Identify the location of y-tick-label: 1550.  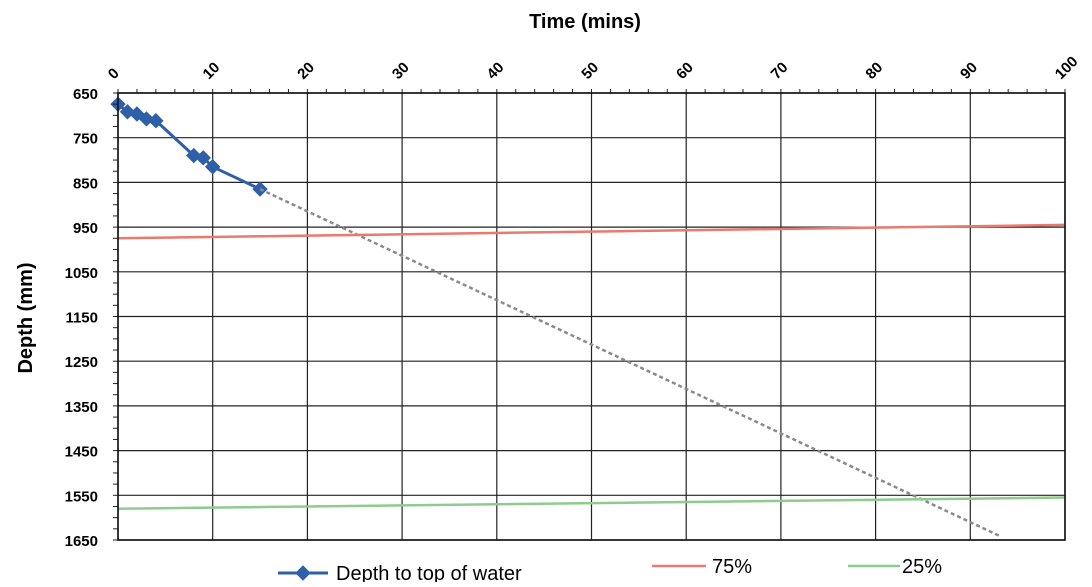
(81, 496).